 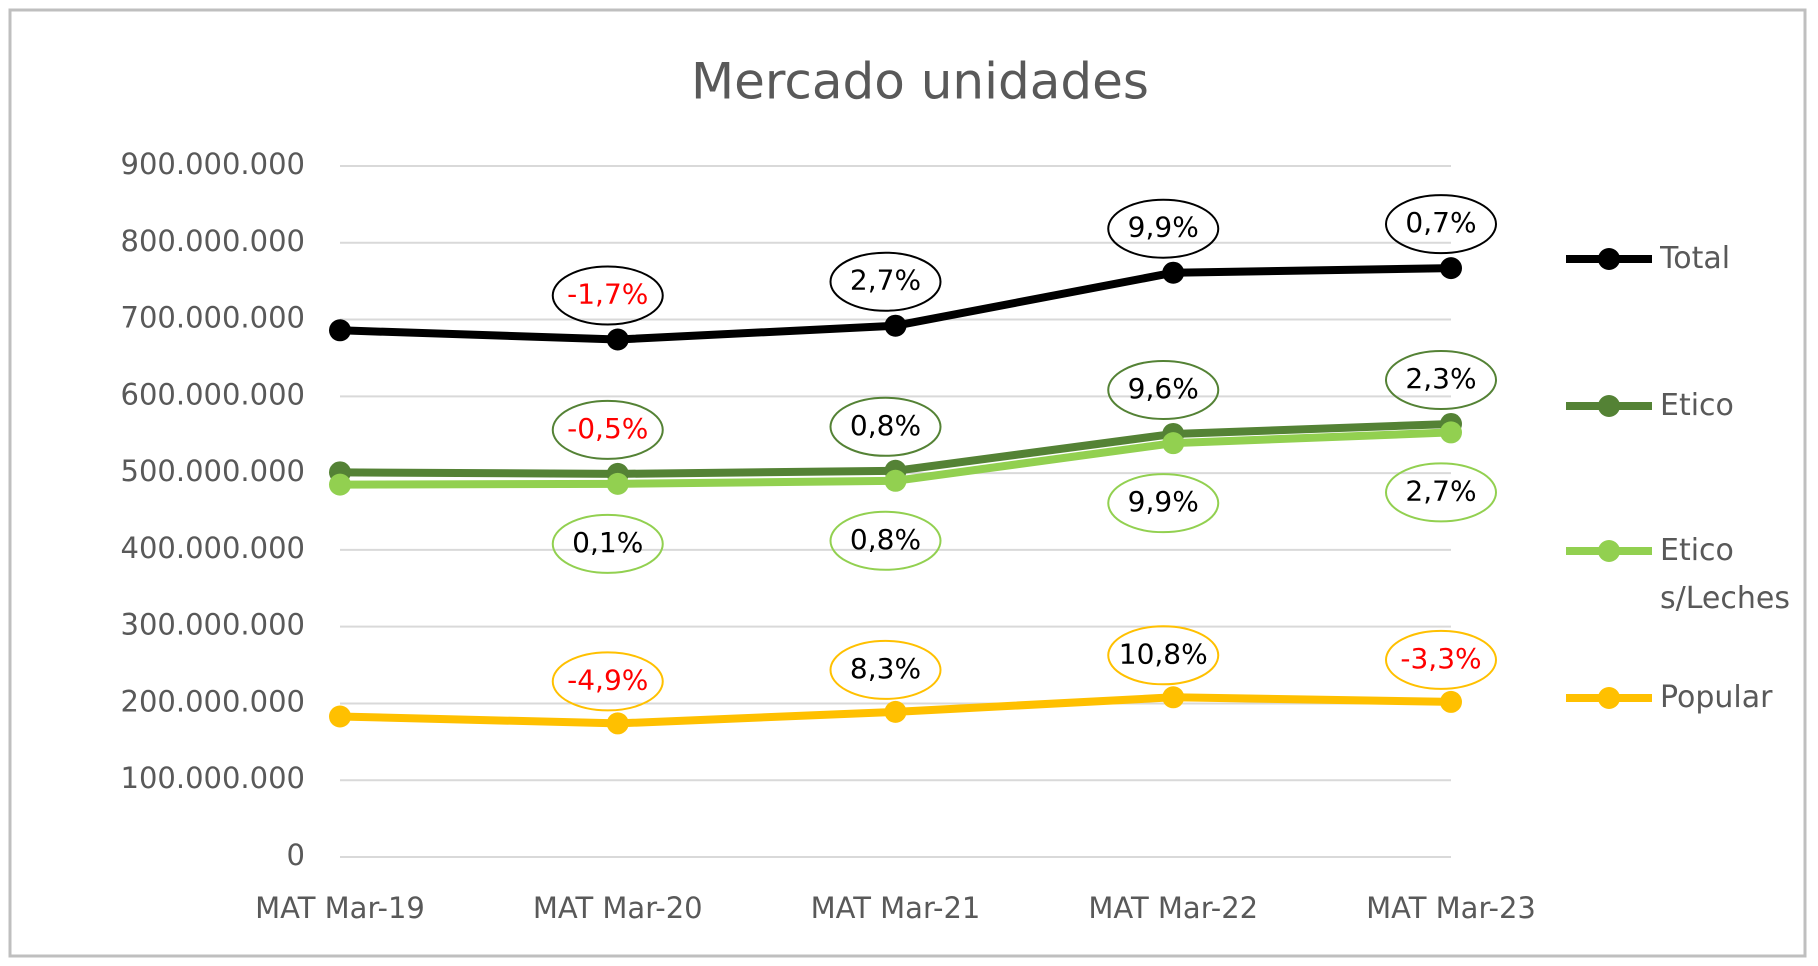 I want to click on x-tick-label: MAT Mar-20, so click(x=618, y=908).